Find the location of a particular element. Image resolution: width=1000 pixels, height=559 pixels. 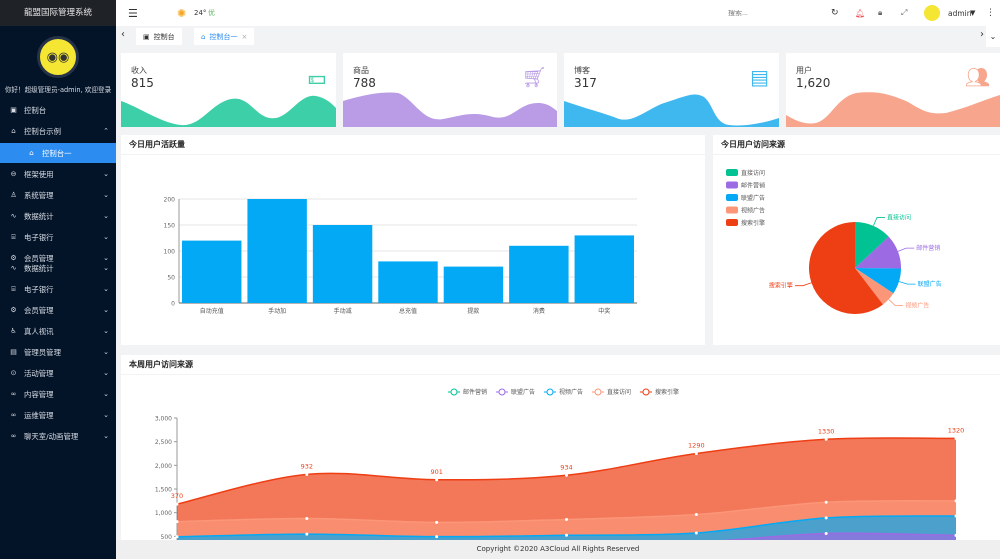

x-tick-label: 中奖 is located at coordinates (604, 311).